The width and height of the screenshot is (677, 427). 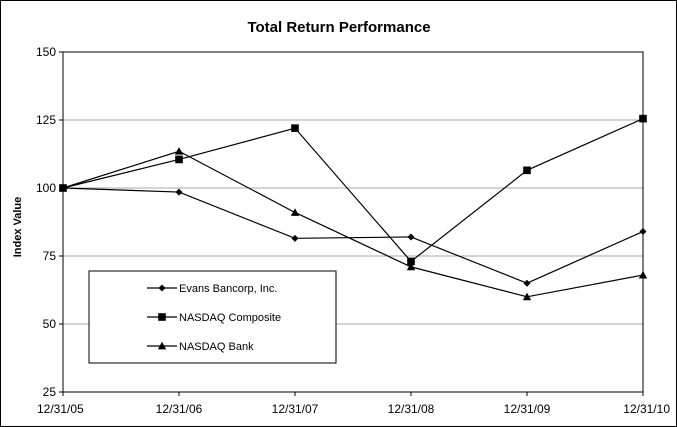 What do you see at coordinates (18, 227) in the screenshot?
I see `y-axis-label: Index Value` at bounding box center [18, 227].